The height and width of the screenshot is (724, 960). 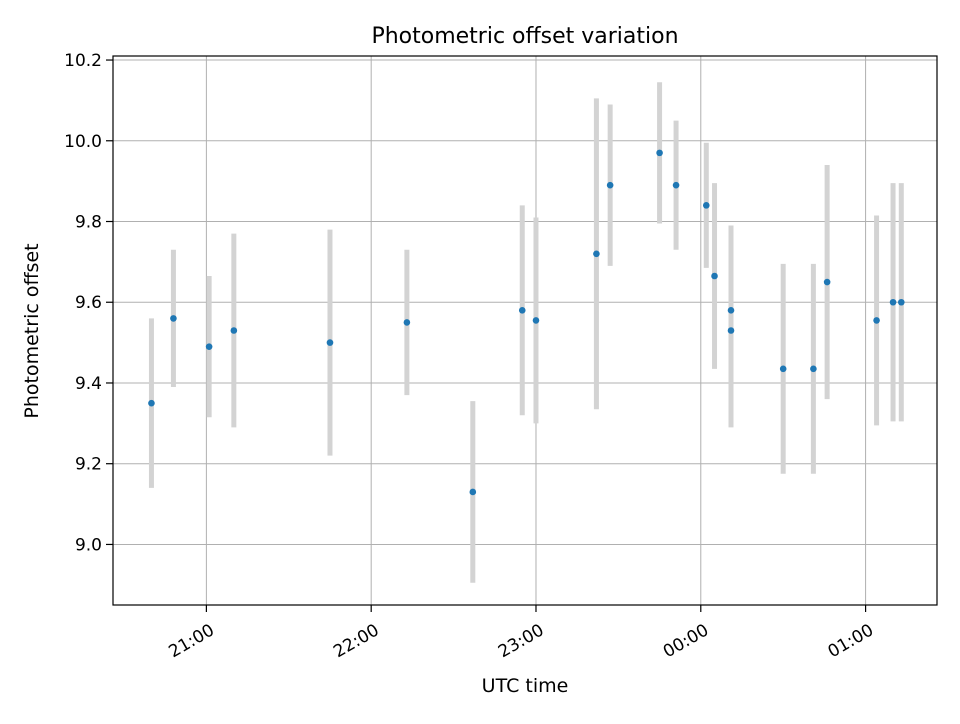 What do you see at coordinates (83, 61) in the screenshot?
I see `y-tick-label: 10.2` at bounding box center [83, 61].